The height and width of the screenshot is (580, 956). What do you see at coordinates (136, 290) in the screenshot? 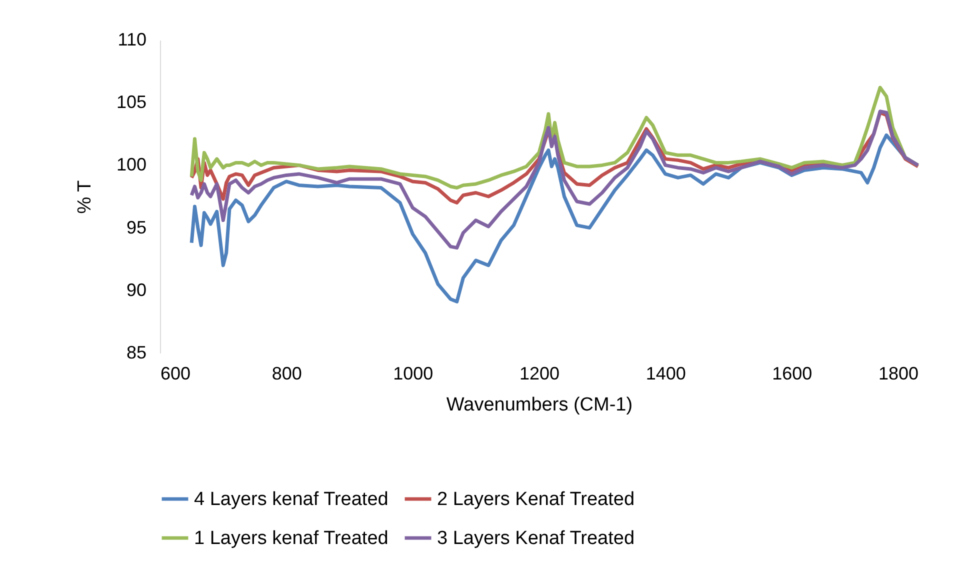
I see `y-tick-label: 90` at bounding box center [136, 290].